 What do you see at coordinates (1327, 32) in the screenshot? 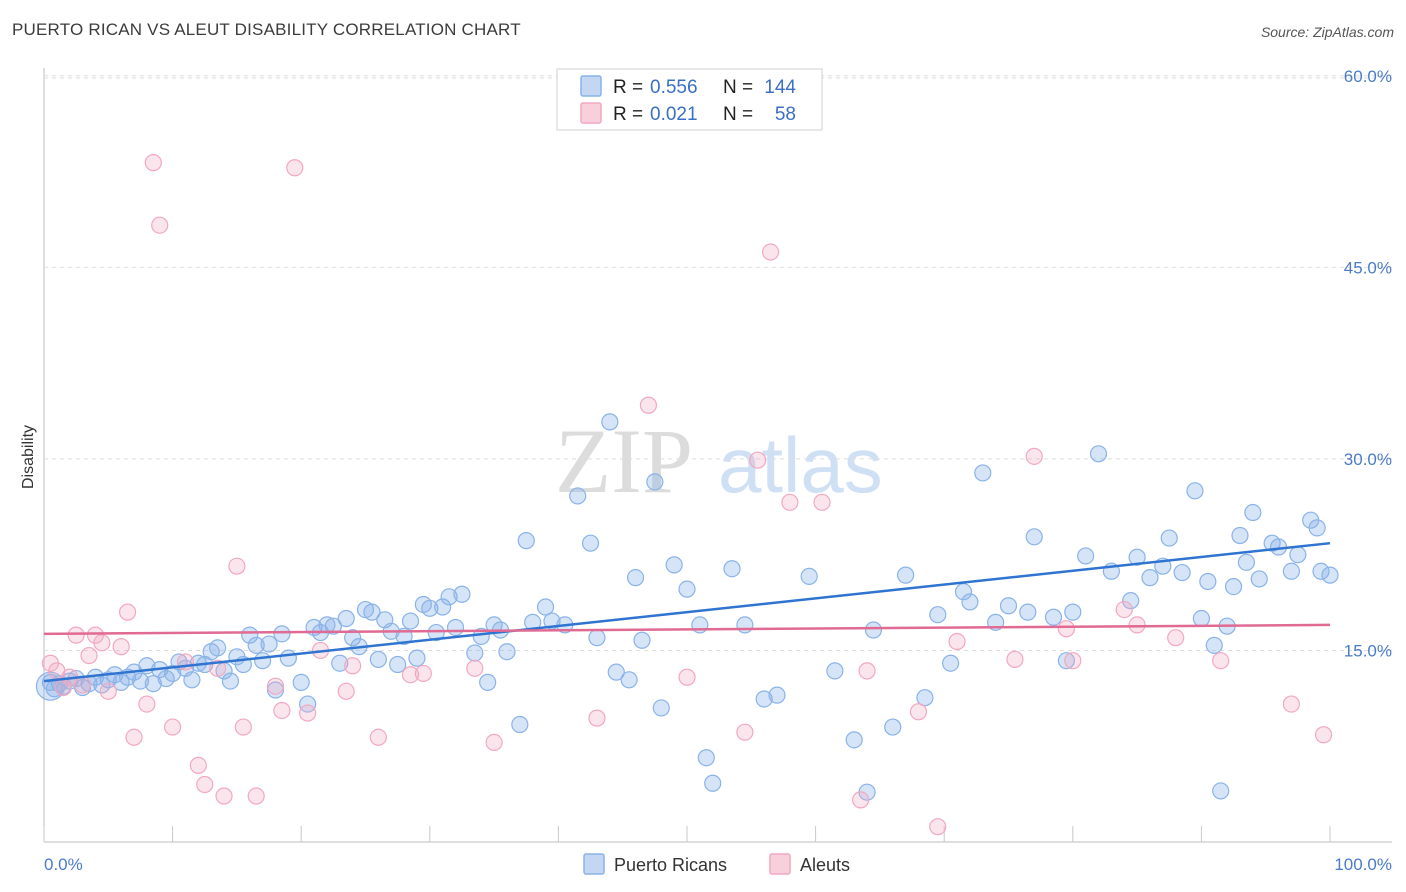
I see `source-credit: Source: ZipAtlas.com` at bounding box center [1327, 32].